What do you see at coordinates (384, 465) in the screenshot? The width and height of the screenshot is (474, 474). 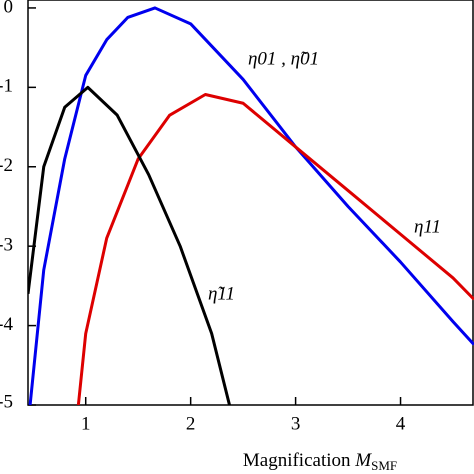 I see `x-label-sub: SMF` at bounding box center [384, 465].